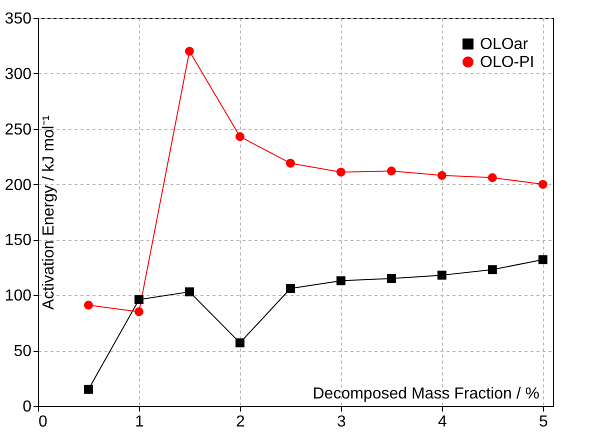 The height and width of the screenshot is (446, 590). What do you see at coordinates (442, 422) in the screenshot?
I see `x-tick-label: 4` at bounding box center [442, 422].